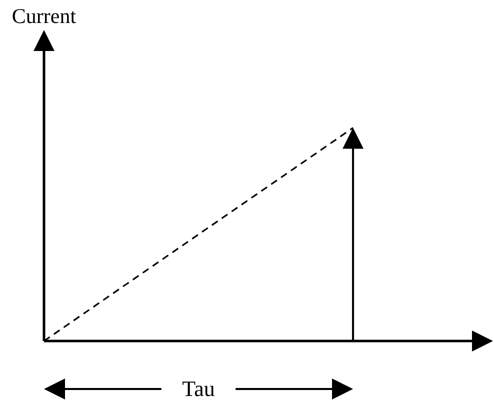  Describe the element at coordinates (44, 16) in the screenshot. I see `y-axis-title: Current` at that location.